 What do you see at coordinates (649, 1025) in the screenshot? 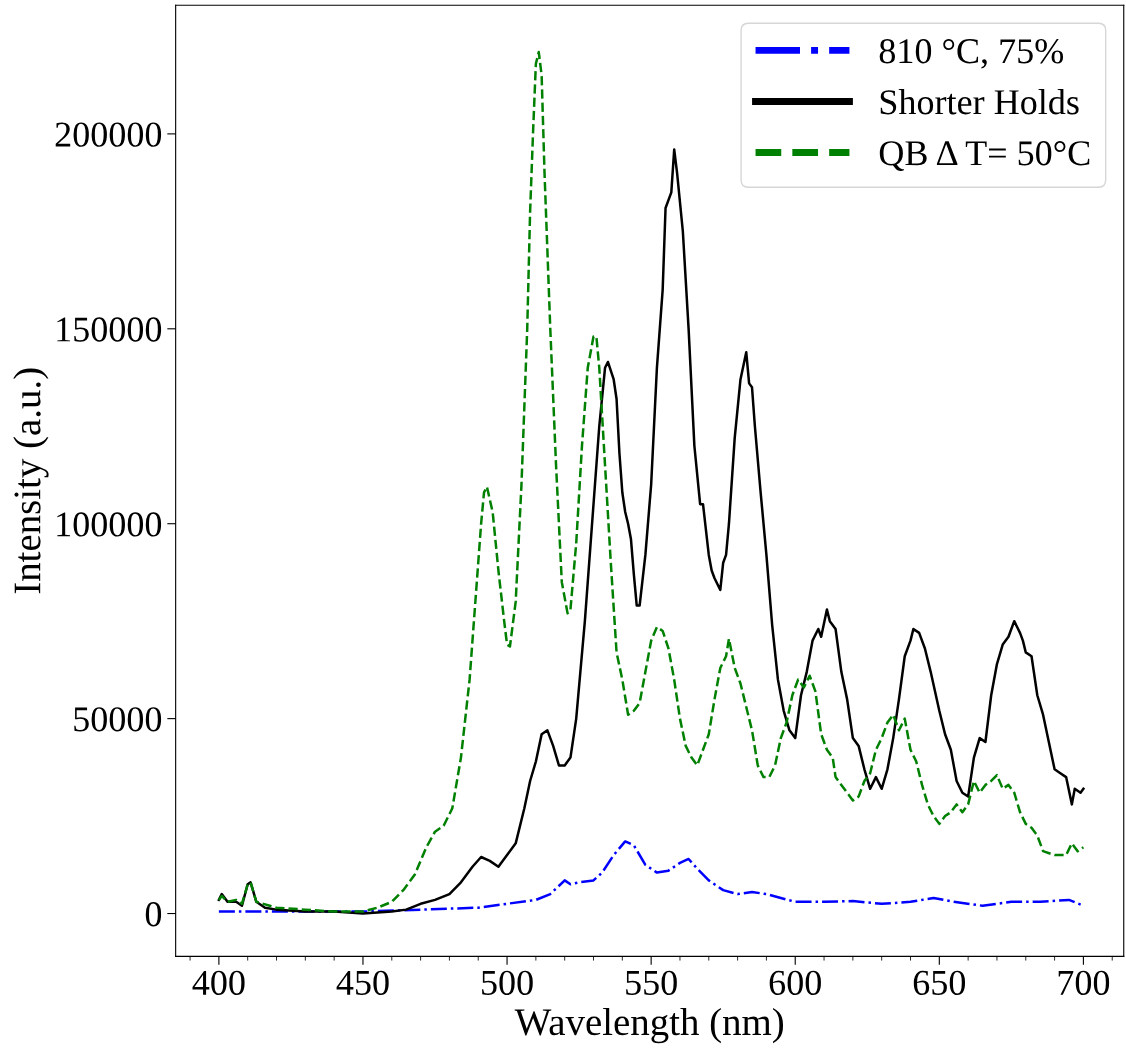
I see `x-axis-title: Wavelength (nm)` at bounding box center [649, 1025].